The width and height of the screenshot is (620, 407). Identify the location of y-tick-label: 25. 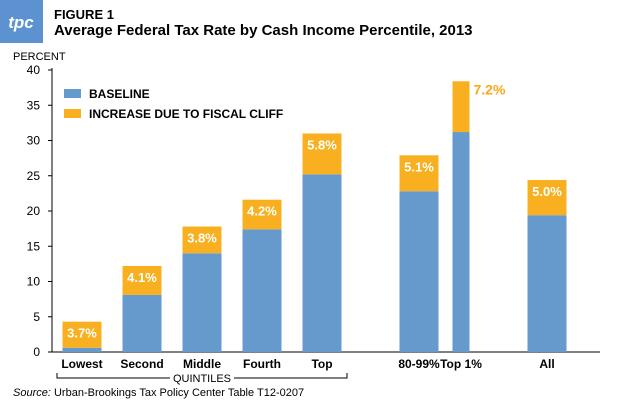
(34, 176).